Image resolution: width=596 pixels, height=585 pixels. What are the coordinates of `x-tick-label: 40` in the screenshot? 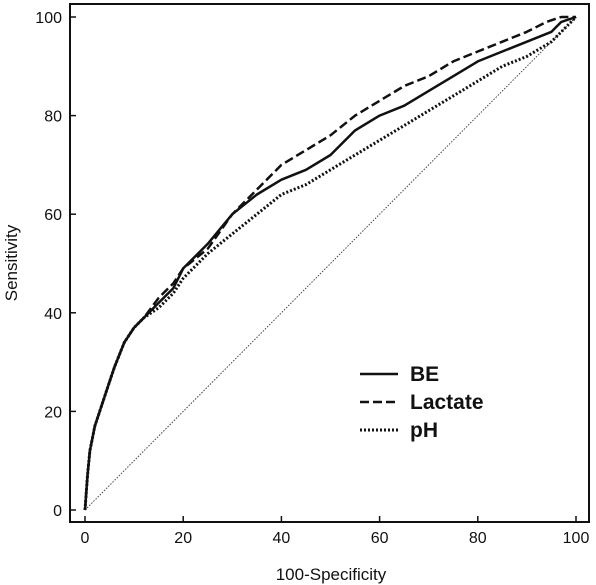 It's located at (282, 538).